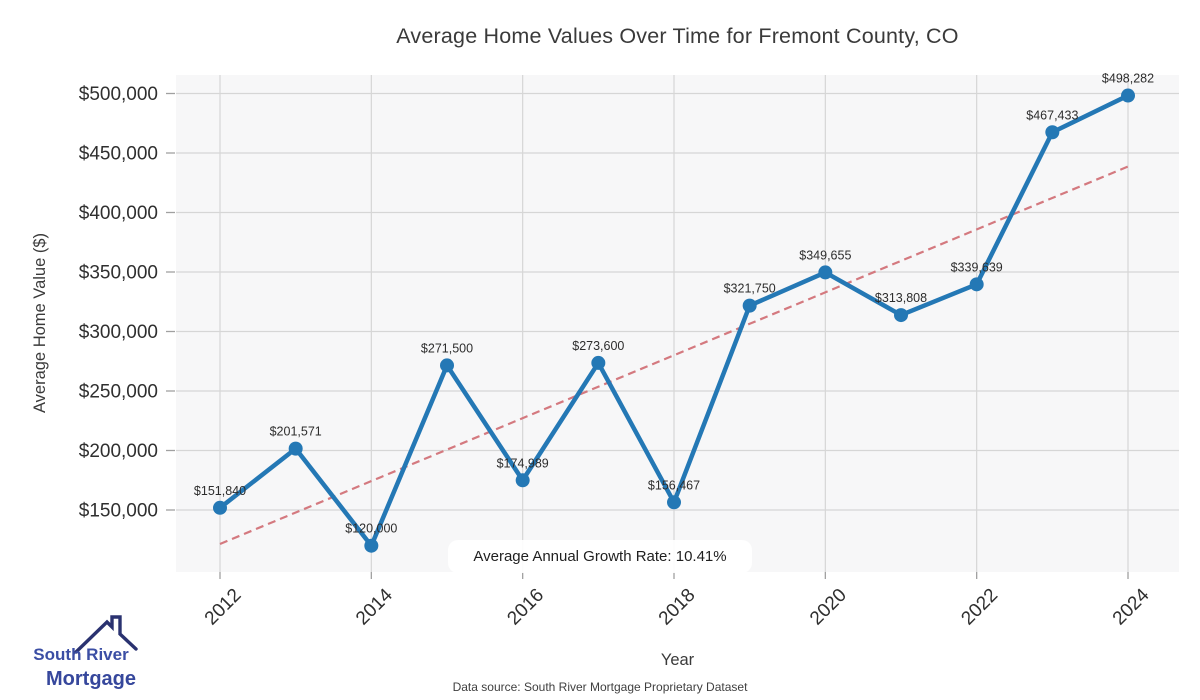 Image resolution: width=1200 pixels, height=700 pixels. I want to click on data-point-label: $313,808, so click(901, 298).